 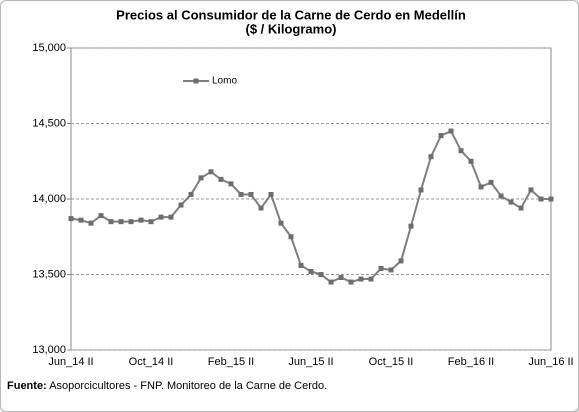 I want to click on y-tick-label: 14,000, so click(x=49, y=199).